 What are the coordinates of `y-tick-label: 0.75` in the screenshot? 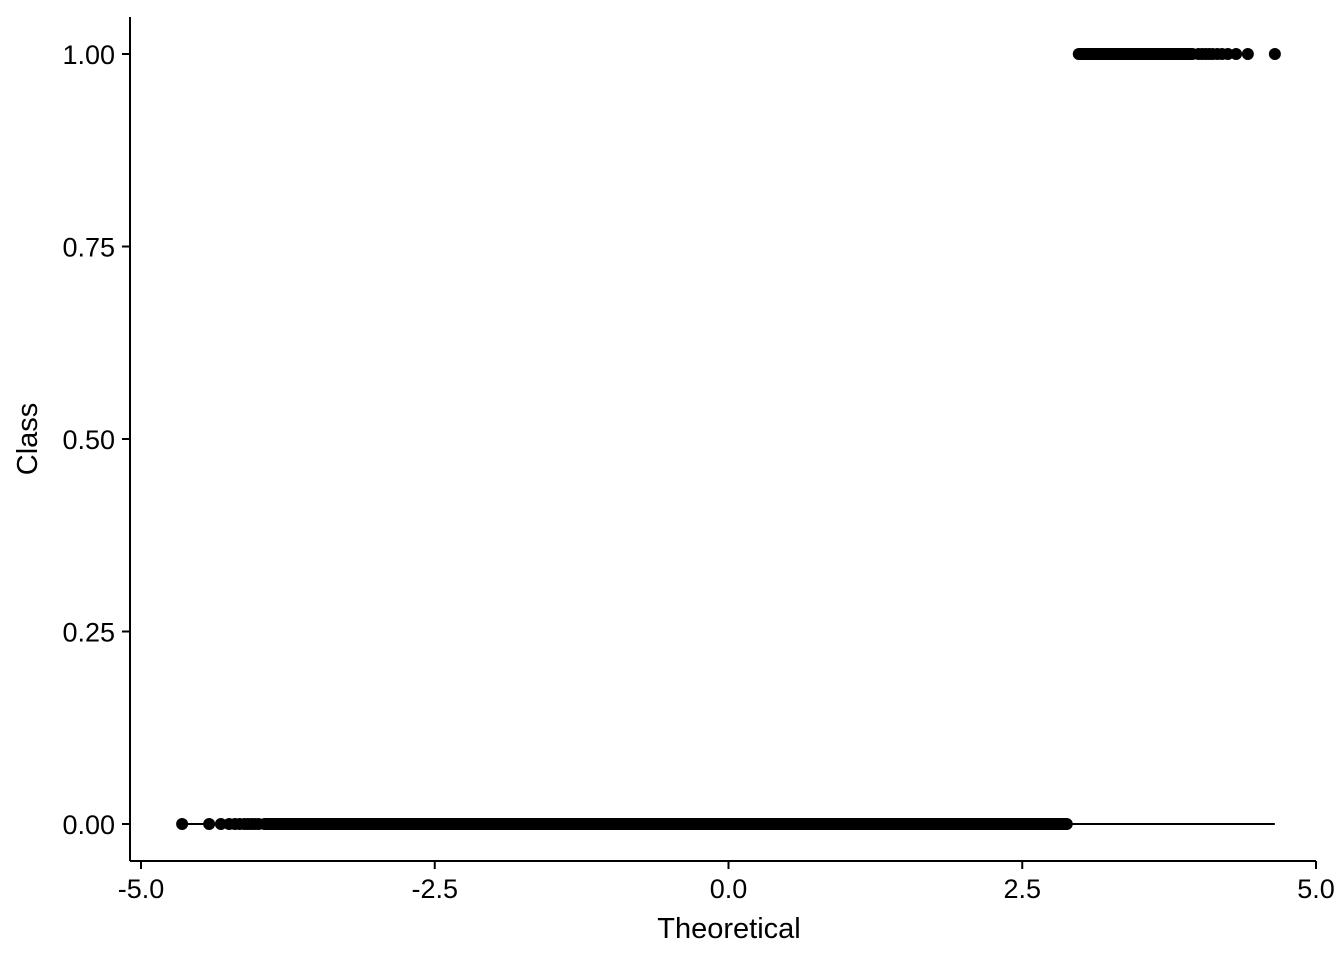 It's located at (88, 248).